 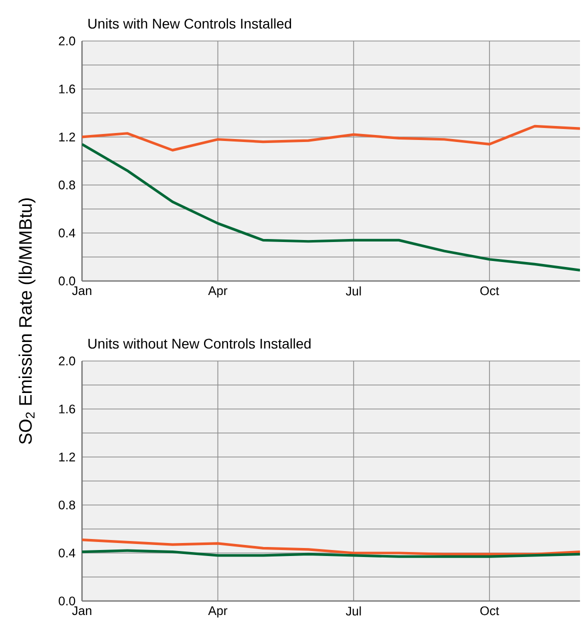 I want to click on chart-title: Units without New Controls Installed, so click(x=199, y=343).